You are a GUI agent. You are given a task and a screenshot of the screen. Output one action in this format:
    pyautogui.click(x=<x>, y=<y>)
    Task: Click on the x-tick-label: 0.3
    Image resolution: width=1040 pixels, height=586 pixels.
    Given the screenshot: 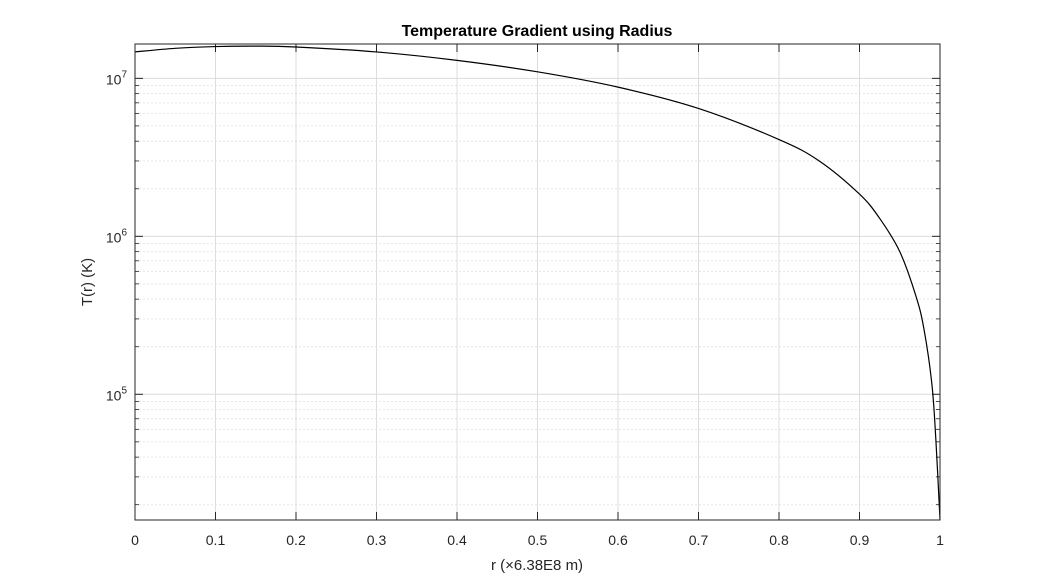 What is the action you would take?
    pyautogui.click(x=377, y=540)
    